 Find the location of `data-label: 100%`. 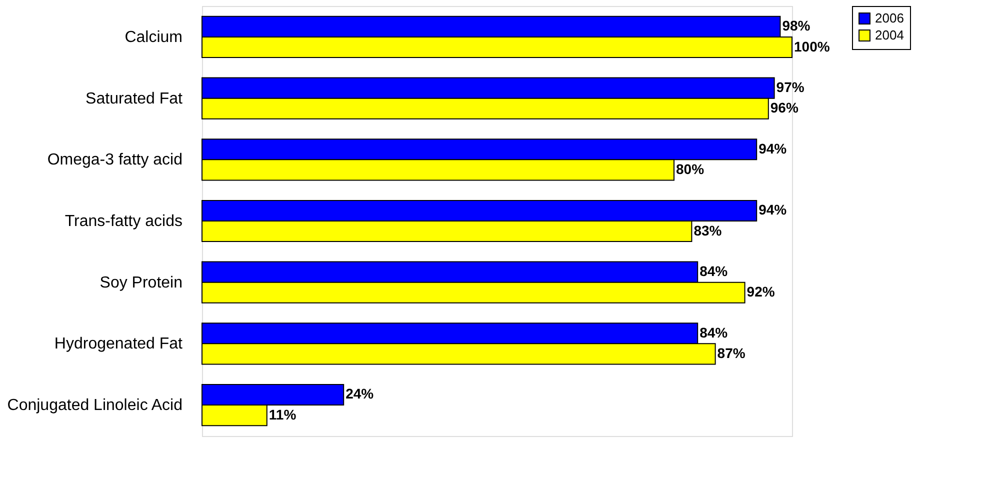

data-label: 100% is located at coordinates (812, 46).